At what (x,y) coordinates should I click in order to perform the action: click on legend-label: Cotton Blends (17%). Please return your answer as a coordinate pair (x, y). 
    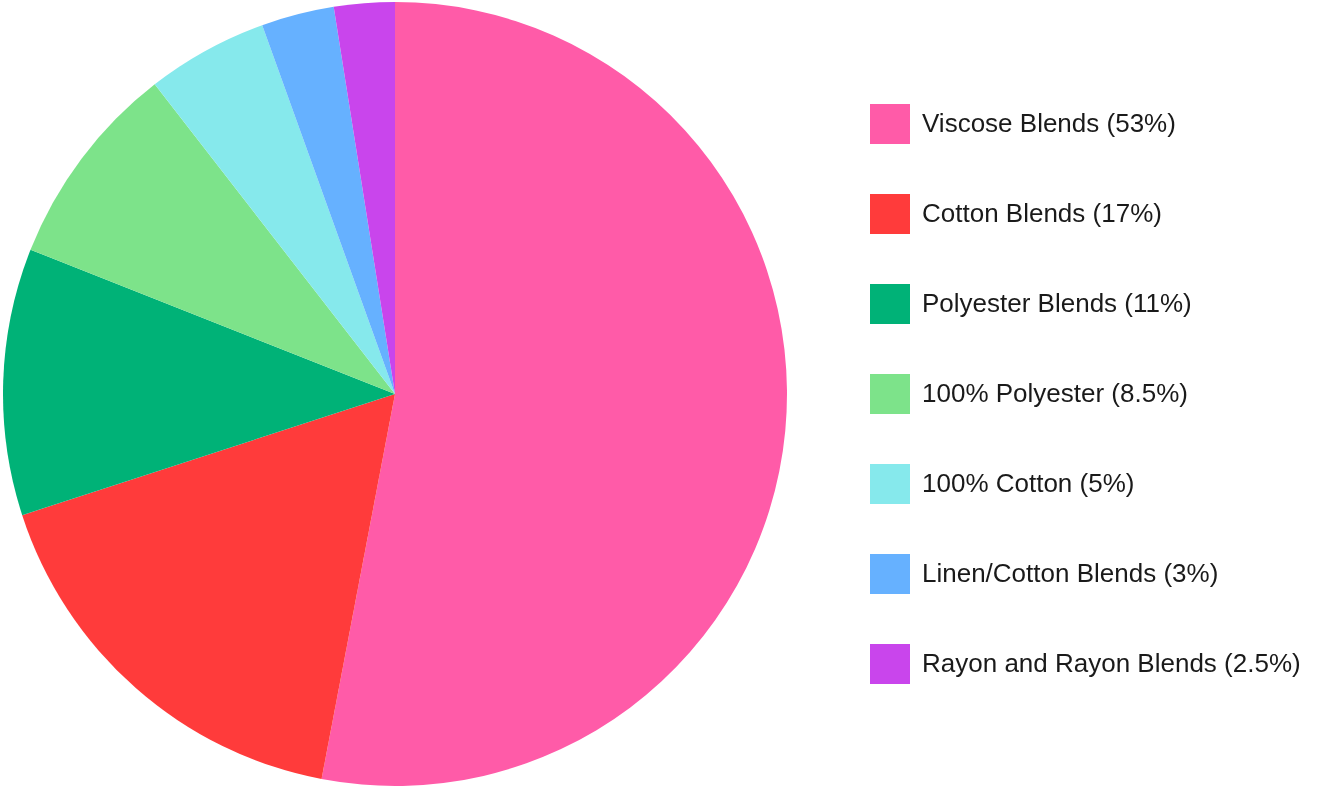
    Looking at the image, I should click on (1042, 213).